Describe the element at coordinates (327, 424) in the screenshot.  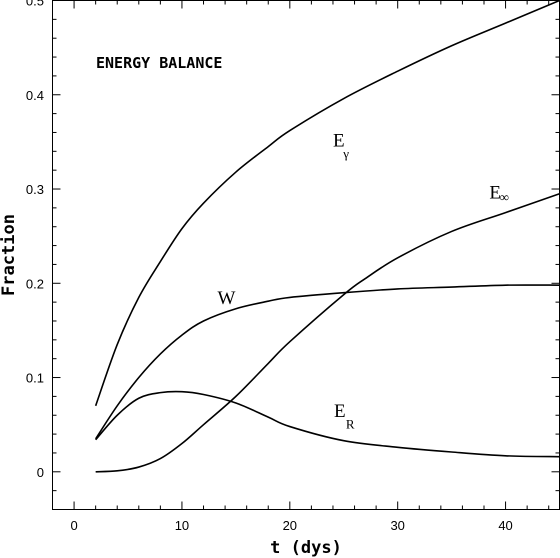
I see `series-e-r-line` at that location.